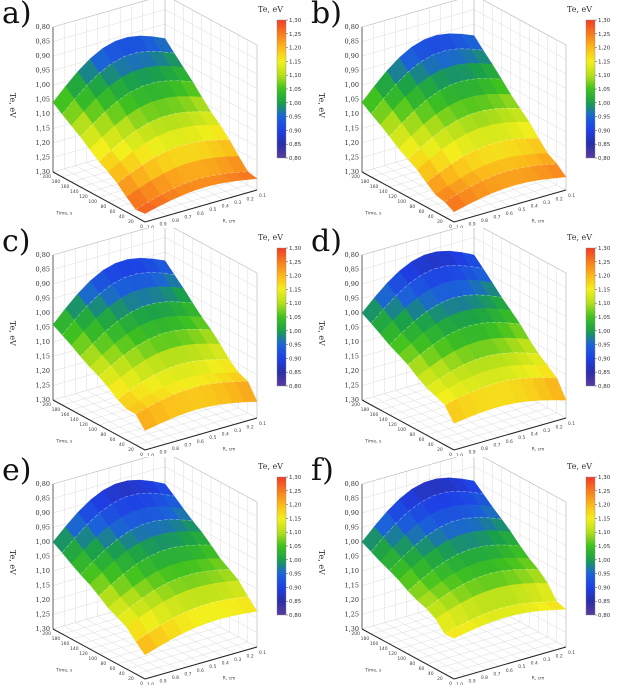 The width and height of the screenshot is (618, 685). I want to click on colorbar-tick-label: 1,05, so click(295, 547).